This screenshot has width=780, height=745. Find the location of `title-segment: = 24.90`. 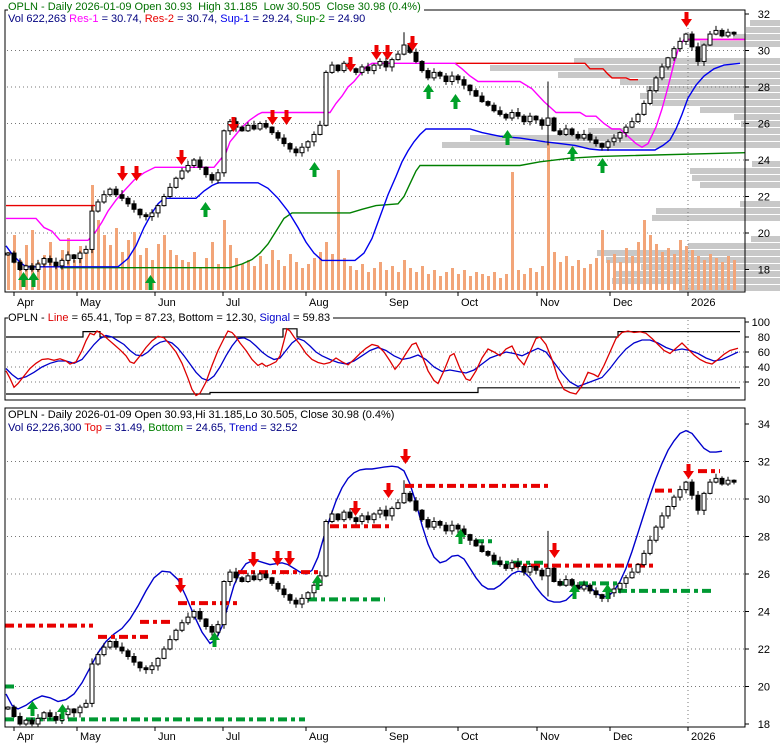

title-segment: = 24.90 is located at coordinates (345, 19).